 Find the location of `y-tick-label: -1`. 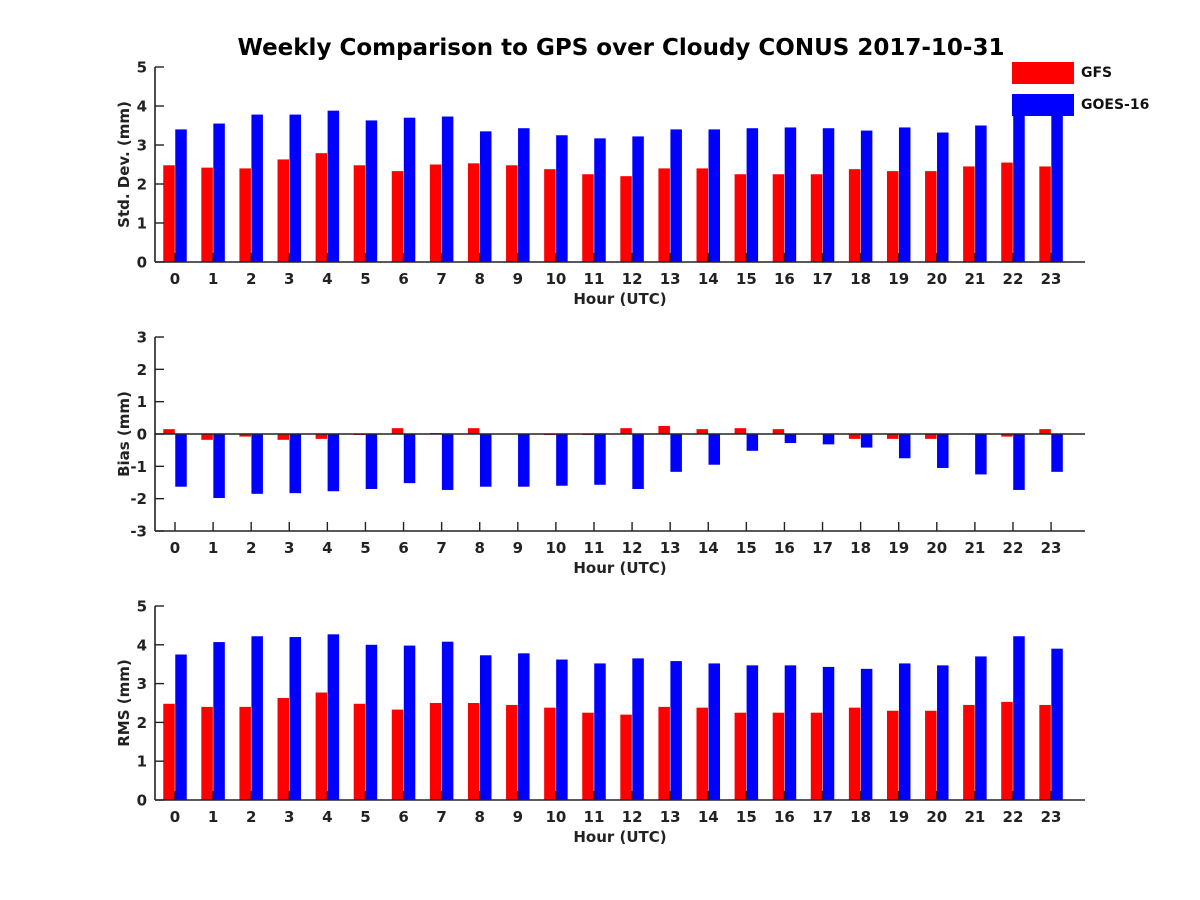

y-tick-label: -1 is located at coordinates (138, 467).